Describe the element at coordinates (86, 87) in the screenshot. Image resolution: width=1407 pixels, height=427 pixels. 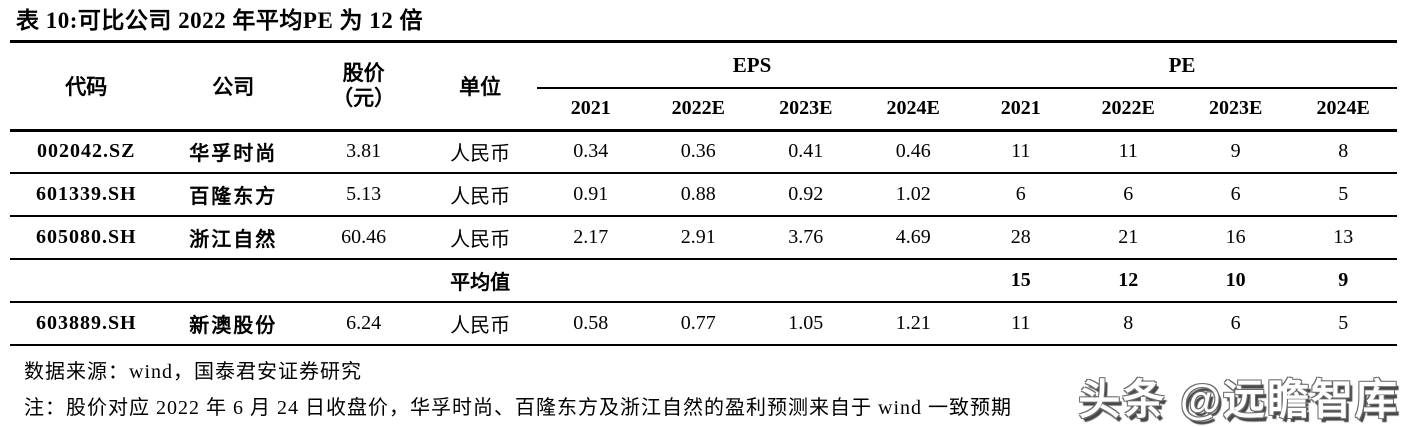
I see `header-code: 代码` at that location.